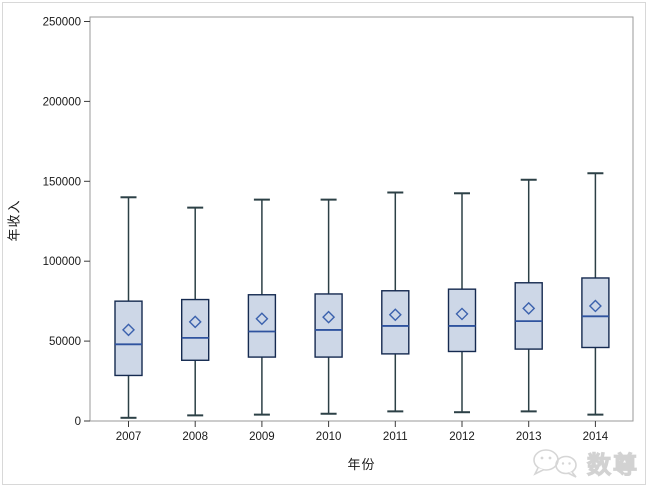 The height and width of the screenshot is (488, 649). I want to click on box-2014-iqr, so click(595, 313).